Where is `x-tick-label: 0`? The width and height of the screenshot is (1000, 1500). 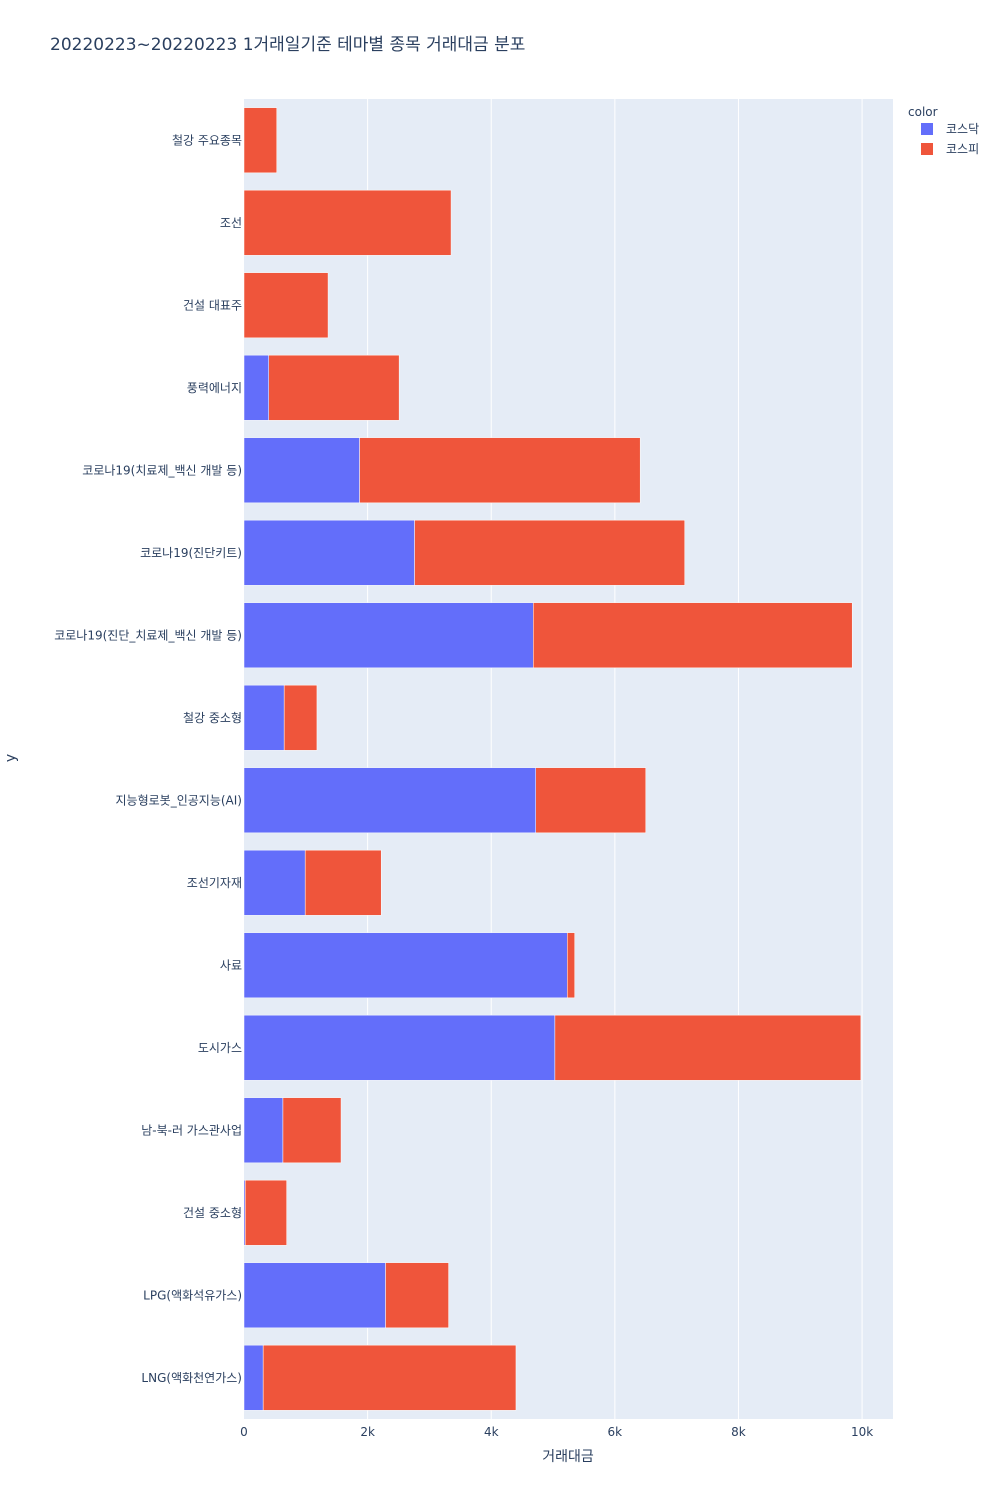 x-tick-label: 0 is located at coordinates (244, 1432).